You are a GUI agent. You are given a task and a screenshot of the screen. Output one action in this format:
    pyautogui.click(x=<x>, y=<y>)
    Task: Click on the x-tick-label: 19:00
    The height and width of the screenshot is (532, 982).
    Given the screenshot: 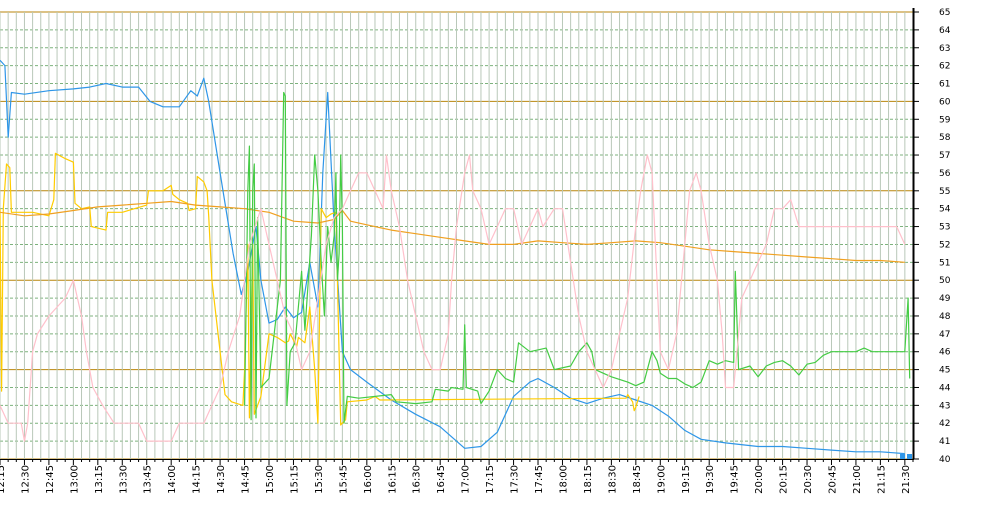 What is the action you would take?
    pyautogui.click(x=661, y=479)
    